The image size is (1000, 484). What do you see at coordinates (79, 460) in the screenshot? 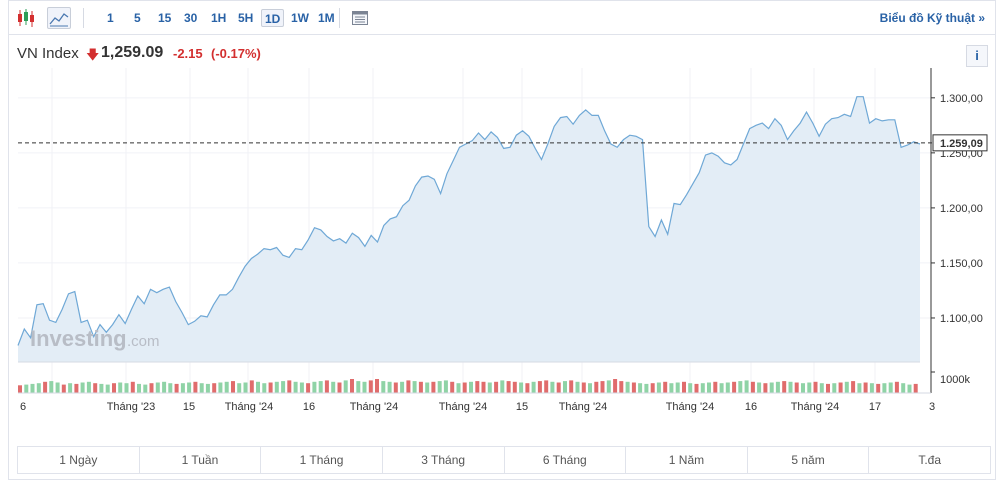
I see `range-button: 1 Ngày` at bounding box center [79, 460].